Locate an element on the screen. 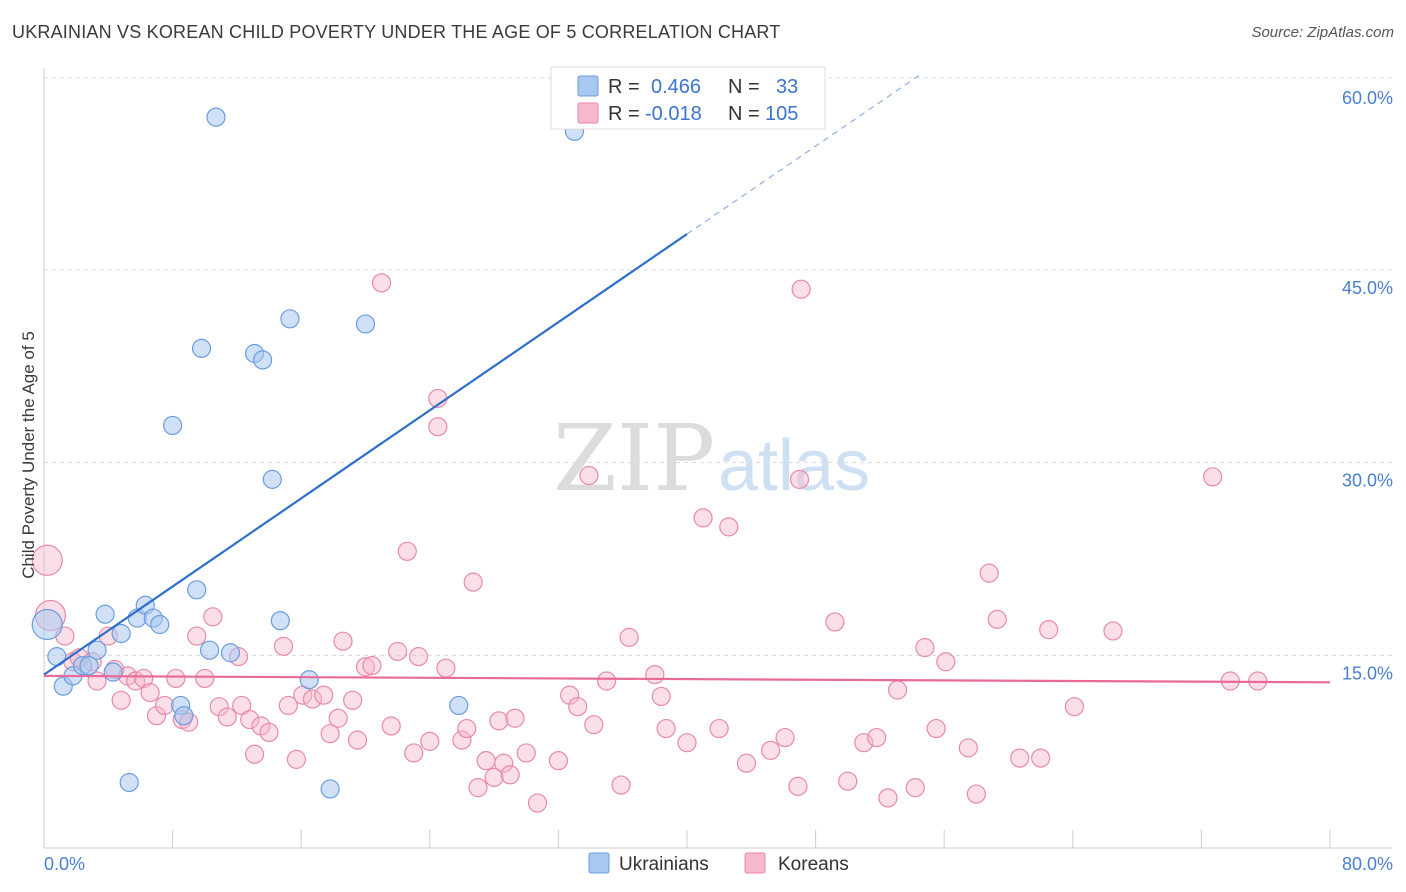 The image size is (1406, 892). y-tick-label: 60.0% is located at coordinates (1367, 98).